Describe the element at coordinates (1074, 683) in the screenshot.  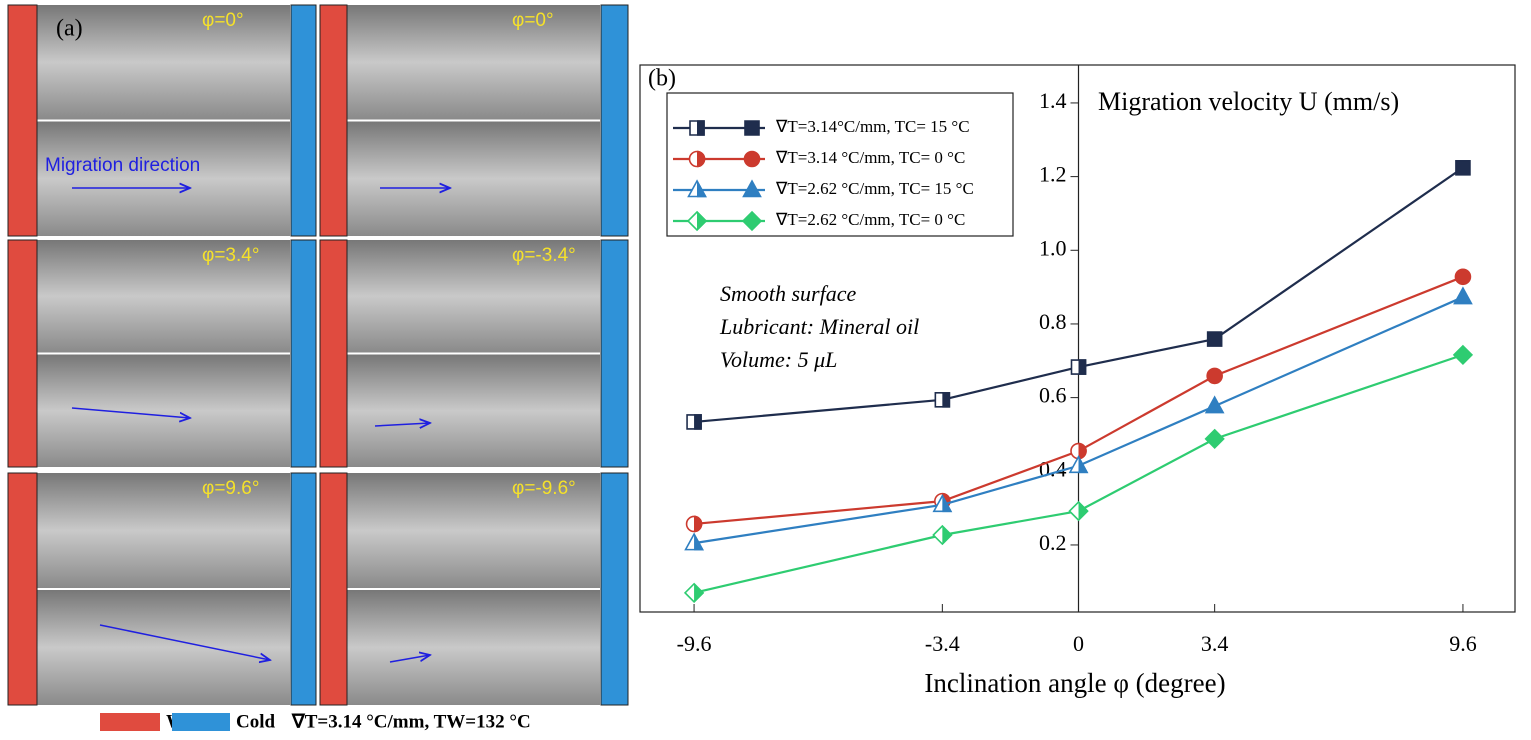
I see `x-axis-title: Inclination angle φ (degree)` at that location.